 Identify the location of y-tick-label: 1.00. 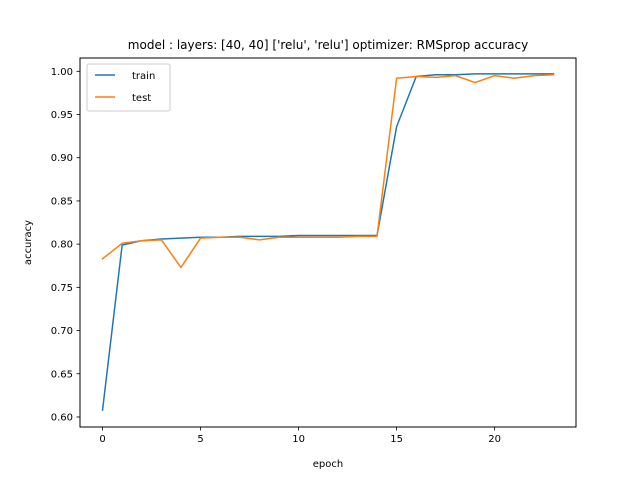
(62, 72).